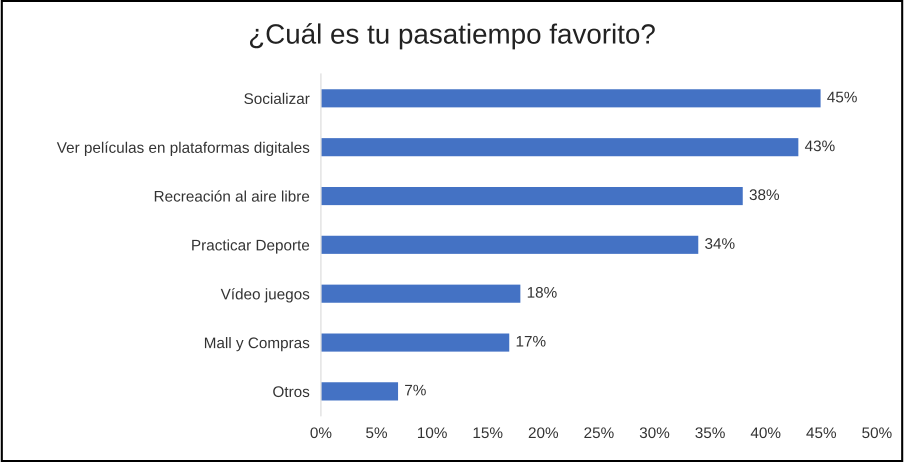  I want to click on y-tick-label: Recreación al aire libre, so click(232, 196).